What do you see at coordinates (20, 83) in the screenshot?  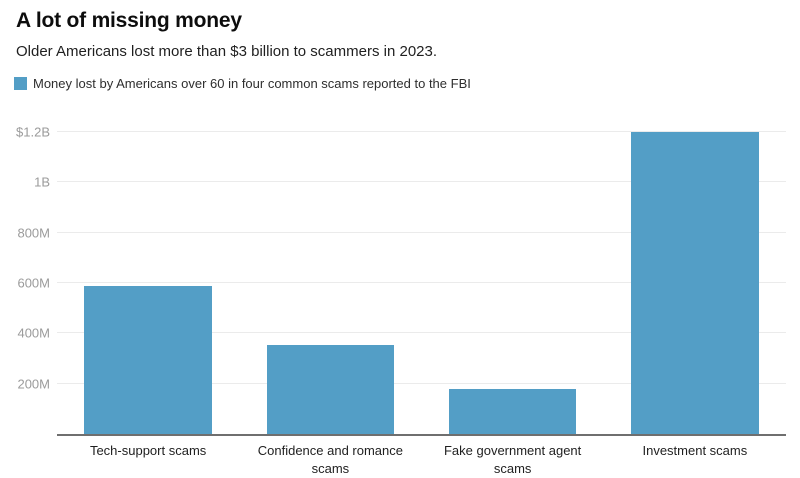 I see `legend-swatch` at bounding box center [20, 83].